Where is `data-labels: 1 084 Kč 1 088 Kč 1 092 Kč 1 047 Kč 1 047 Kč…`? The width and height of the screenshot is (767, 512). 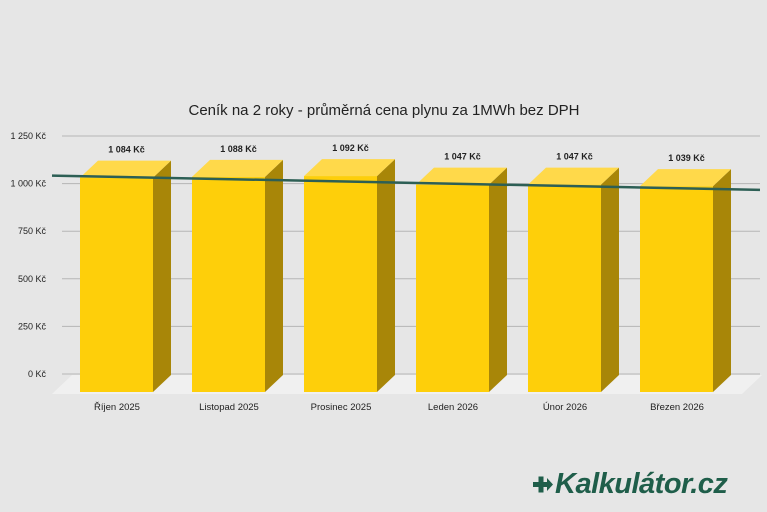
data-labels: 1 084 Kč 1 088 Kč 1 092 Kč 1 047 Kč 1 047 Kč… is located at coordinates (406, 153).